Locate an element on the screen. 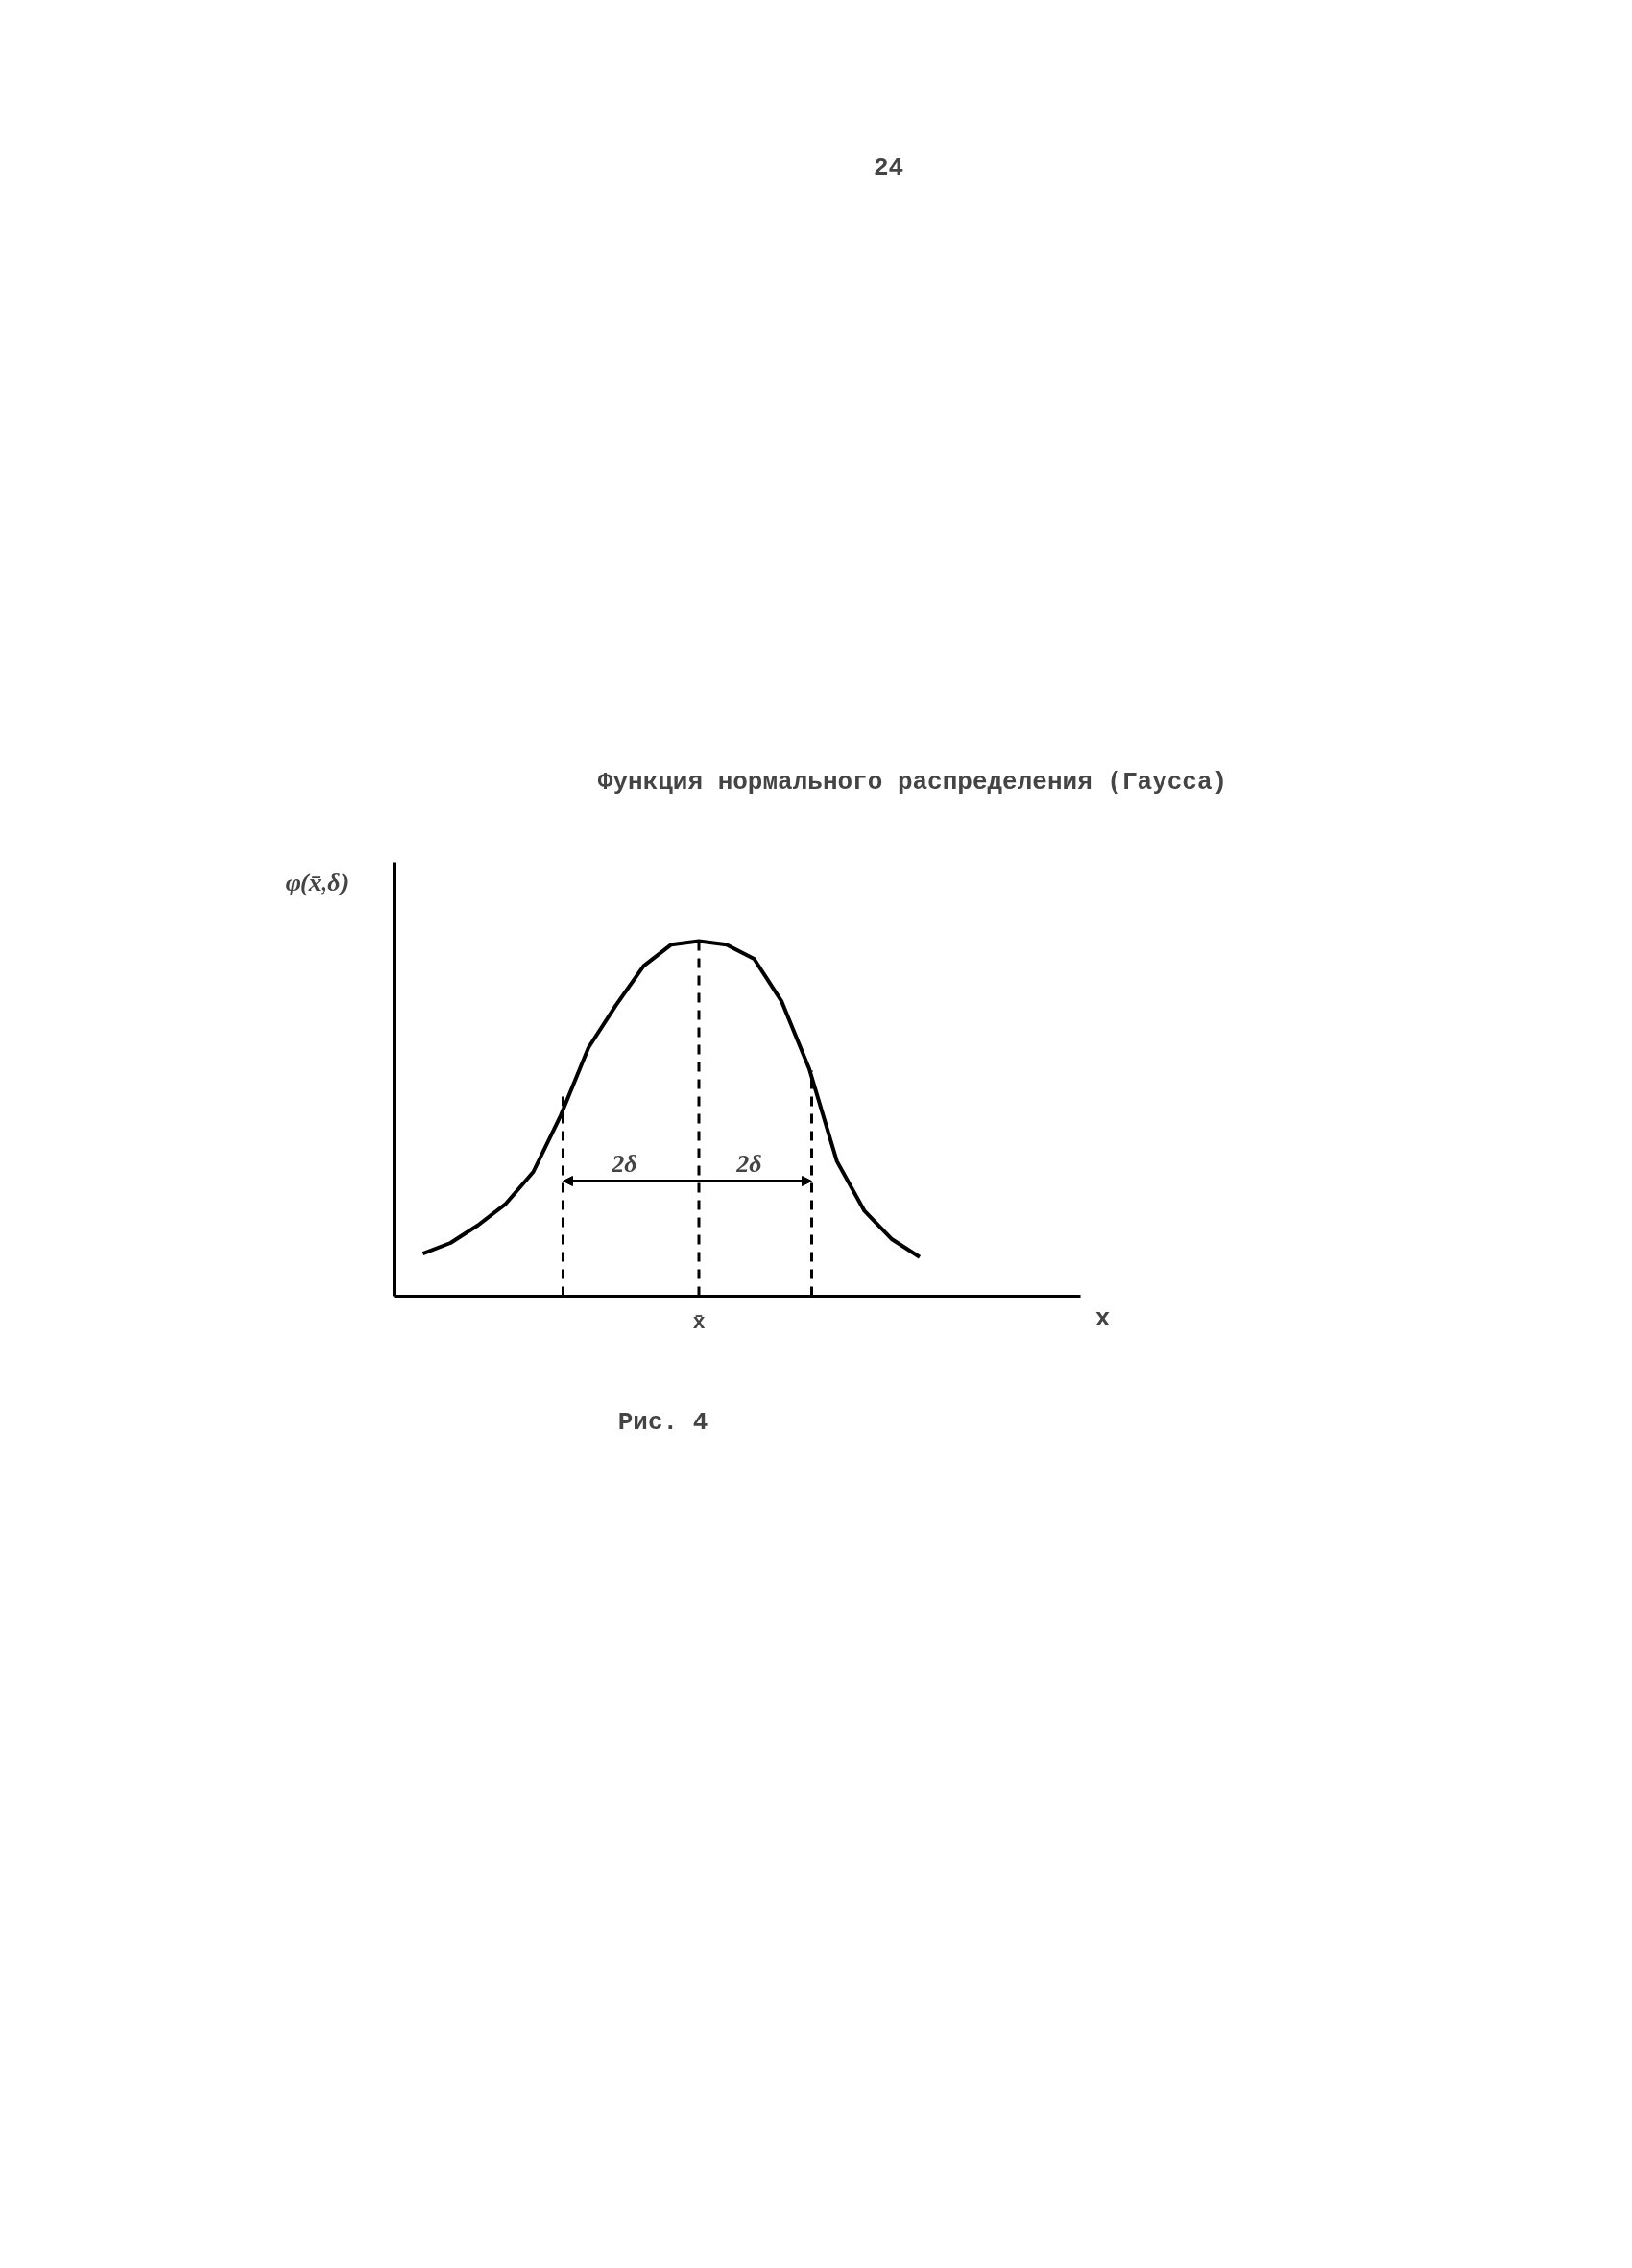  y-axis-title: φ(x̄,δ) is located at coordinates (317, 882).